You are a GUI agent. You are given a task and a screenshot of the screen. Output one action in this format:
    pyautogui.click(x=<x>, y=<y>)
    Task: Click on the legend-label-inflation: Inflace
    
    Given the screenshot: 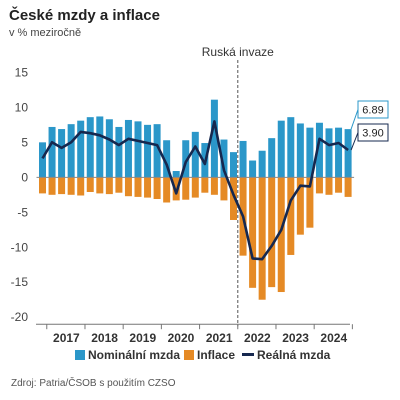 What is the action you would take?
    pyautogui.click(x=216, y=355)
    